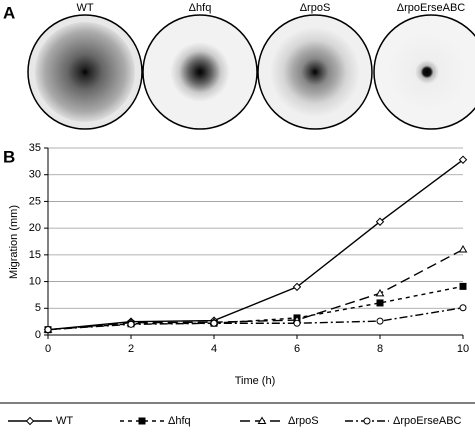 The width and height of the screenshot is (475, 446). Describe the element at coordinates (179, 421) in the screenshot. I see `legend-label: Δhfq` at that location.